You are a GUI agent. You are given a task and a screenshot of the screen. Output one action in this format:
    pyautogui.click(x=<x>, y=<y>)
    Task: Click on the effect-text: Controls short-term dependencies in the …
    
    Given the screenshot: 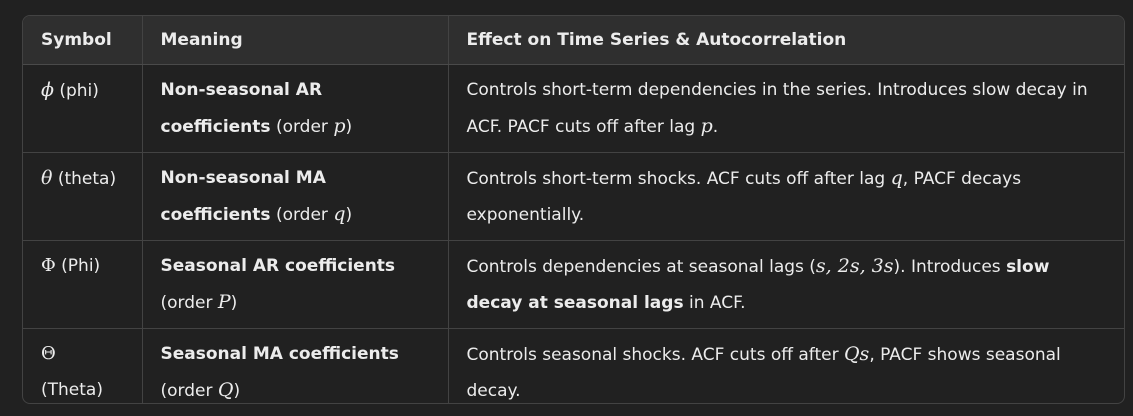 What is the action you would take?
    pyautogui.click(x=777, y=108)
    